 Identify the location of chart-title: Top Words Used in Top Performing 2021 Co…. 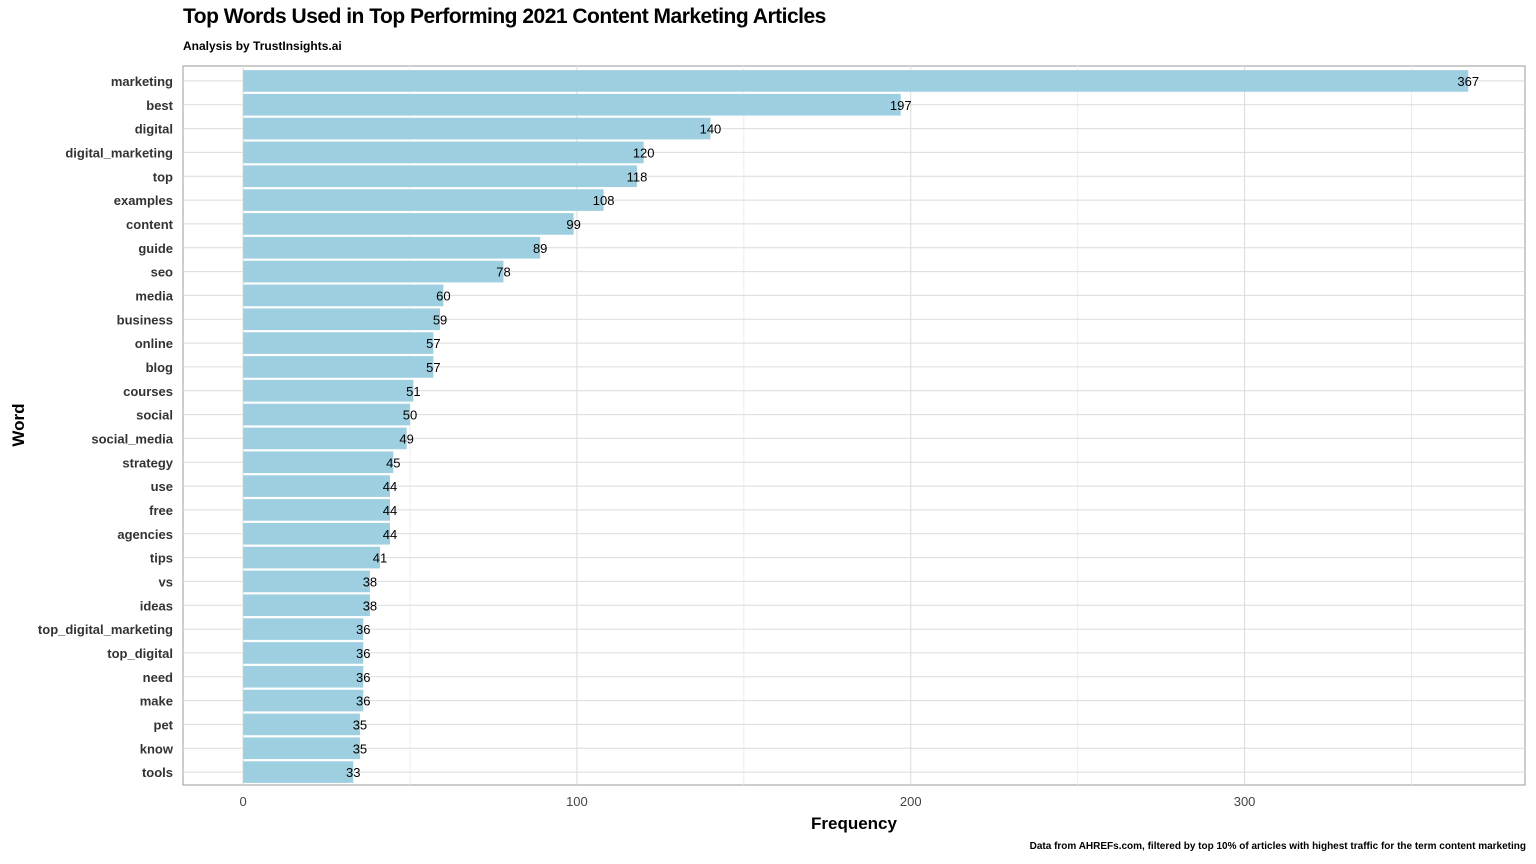
(504, 16).